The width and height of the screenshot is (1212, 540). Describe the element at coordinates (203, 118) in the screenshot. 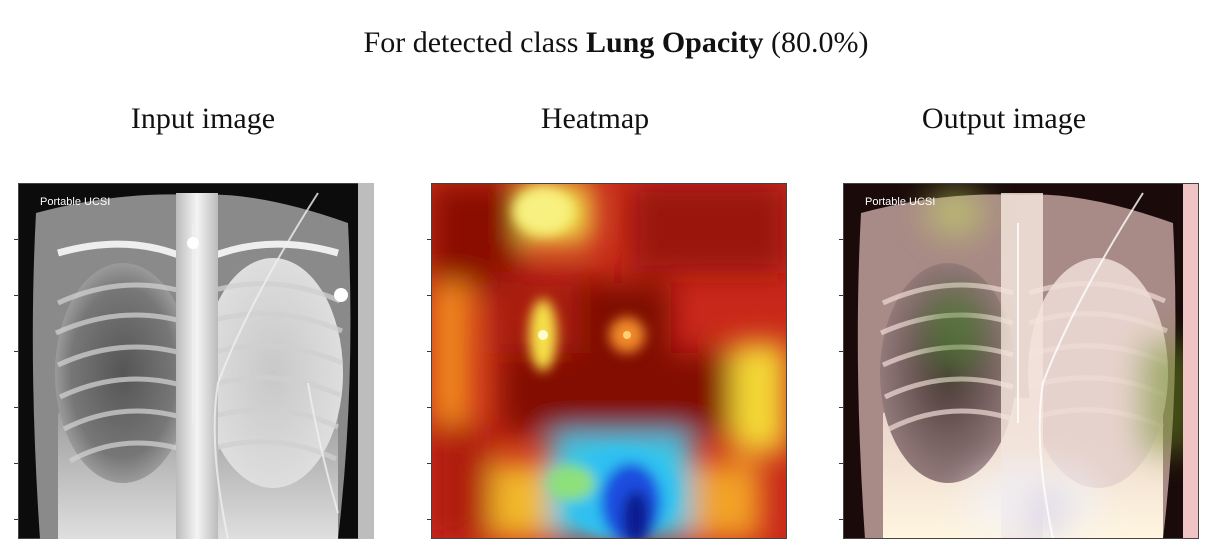

I see `input-image-title: Input image` at that location.